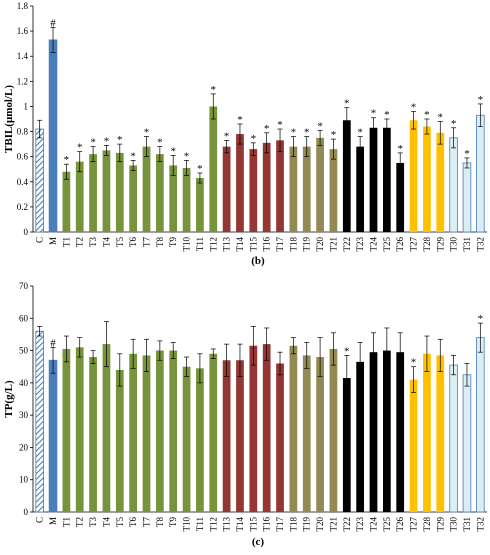 The image size is (490, 555). What do you see at coordinates (9, 399) in the screenshot?
I see `y-axis-label: TP(g/L)` at bounding box center [9, 399].